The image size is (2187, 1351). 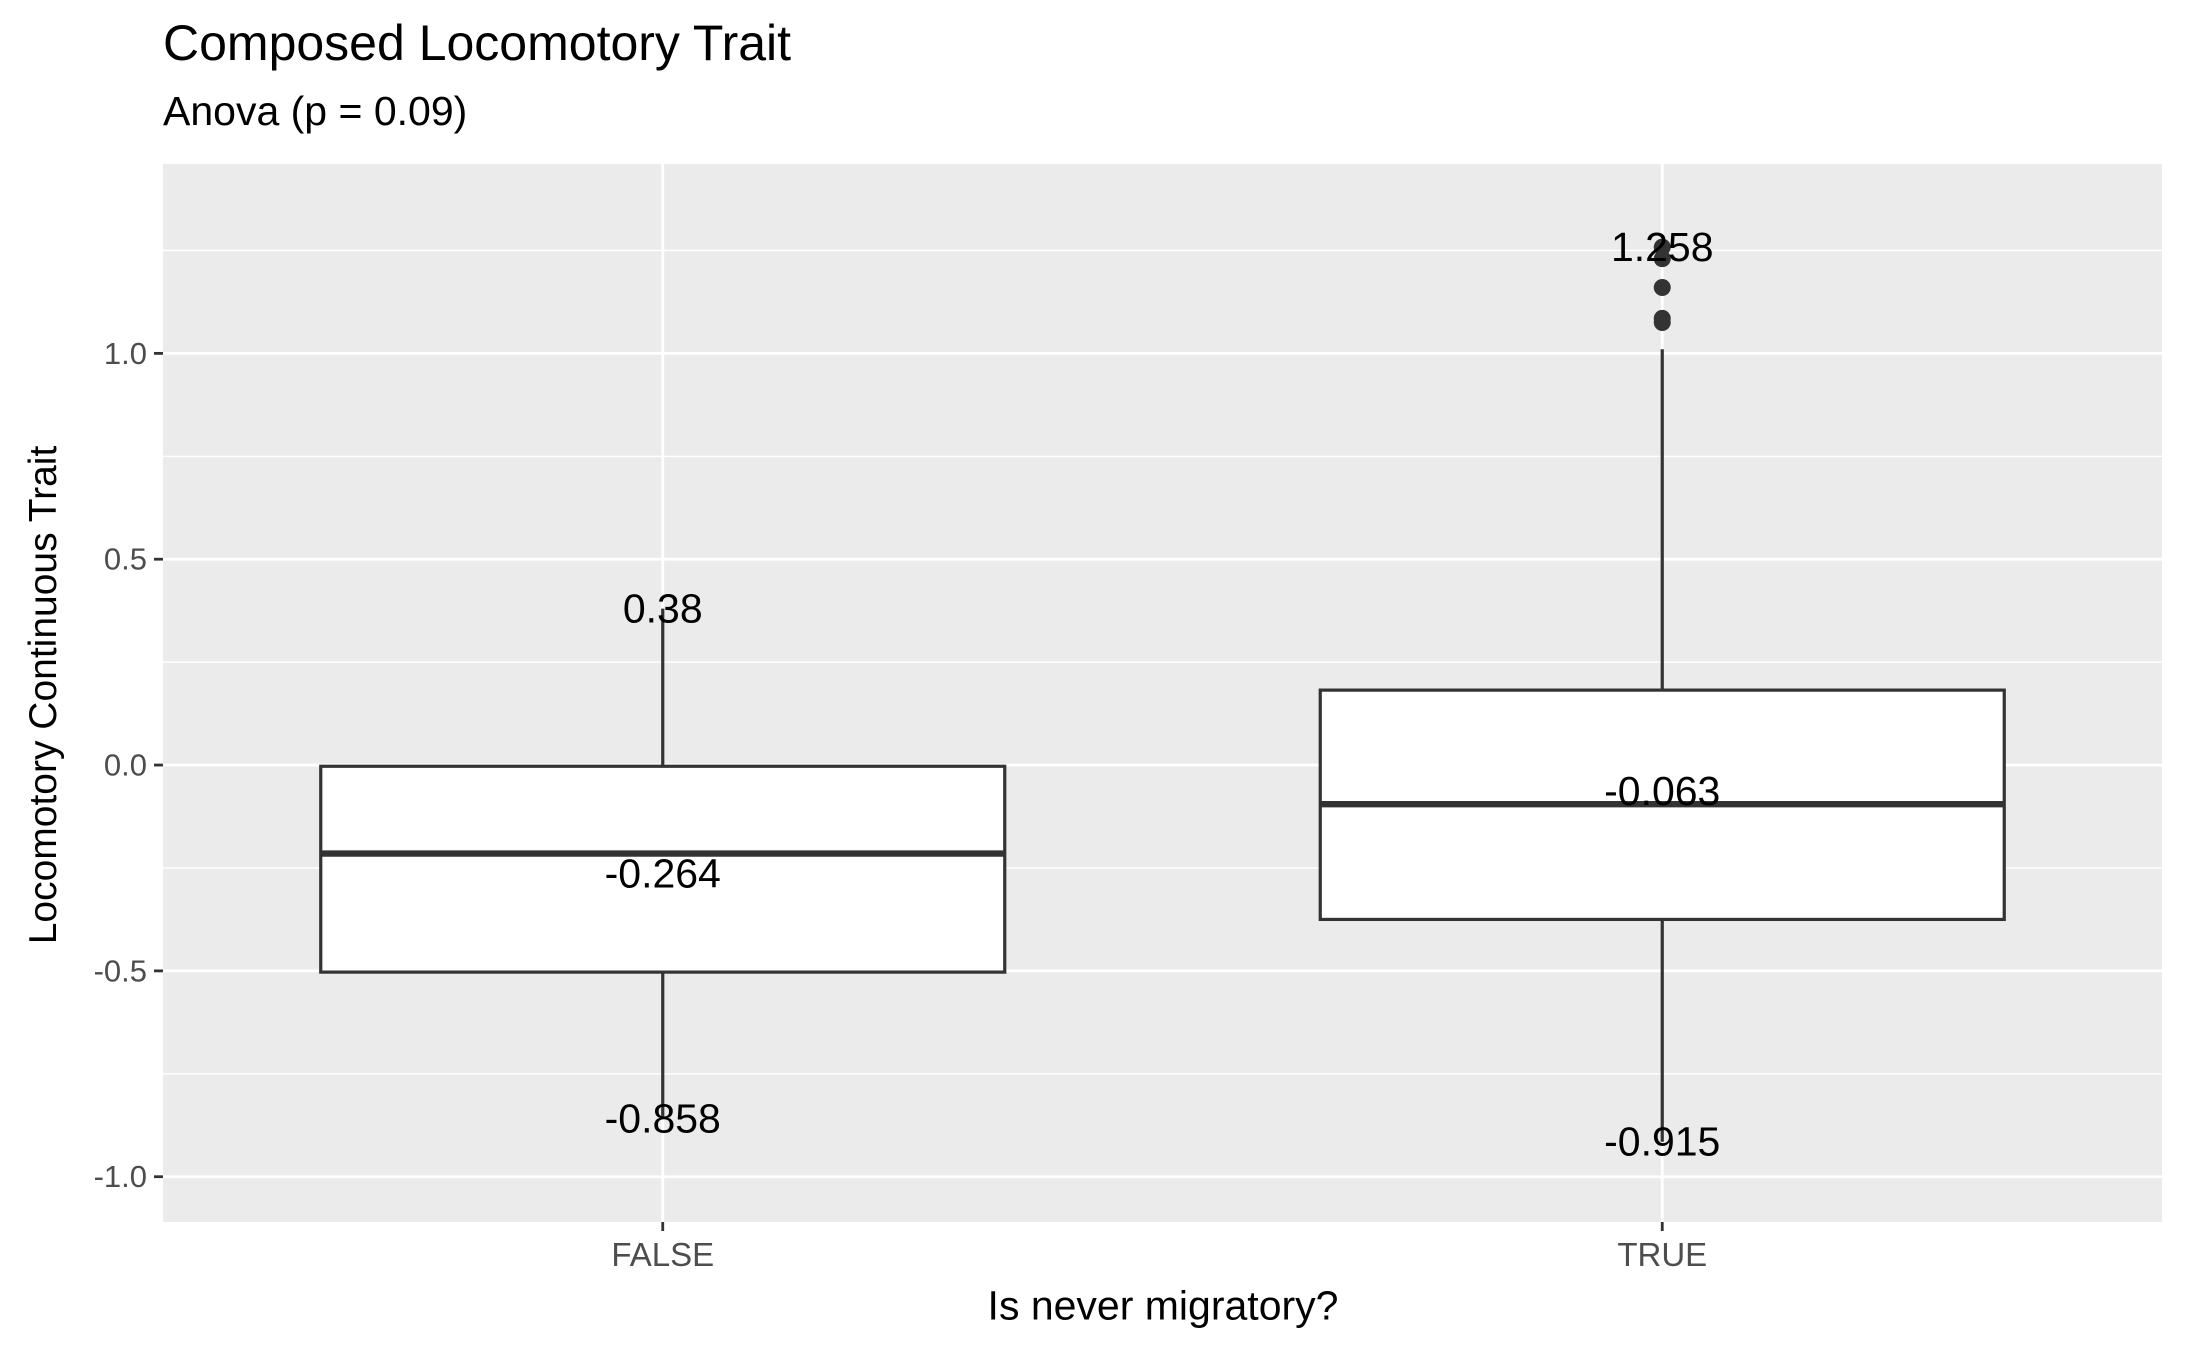 What do you see at coordinates (663, 874) in the screenshot?
I see `data-label: -0.264` at bounding box center [663, 874].